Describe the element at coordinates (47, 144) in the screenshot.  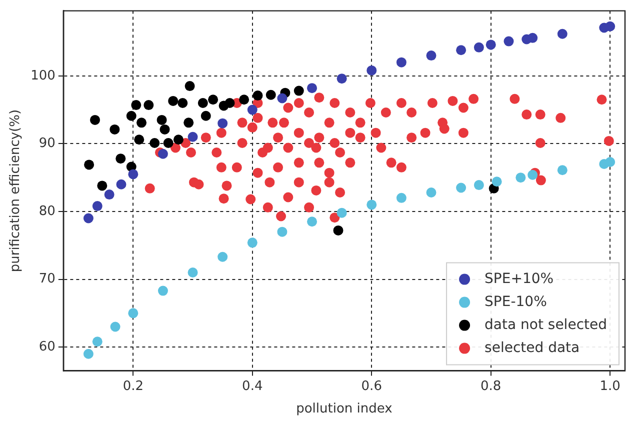
I see `y-tick-label: 90` at that location.